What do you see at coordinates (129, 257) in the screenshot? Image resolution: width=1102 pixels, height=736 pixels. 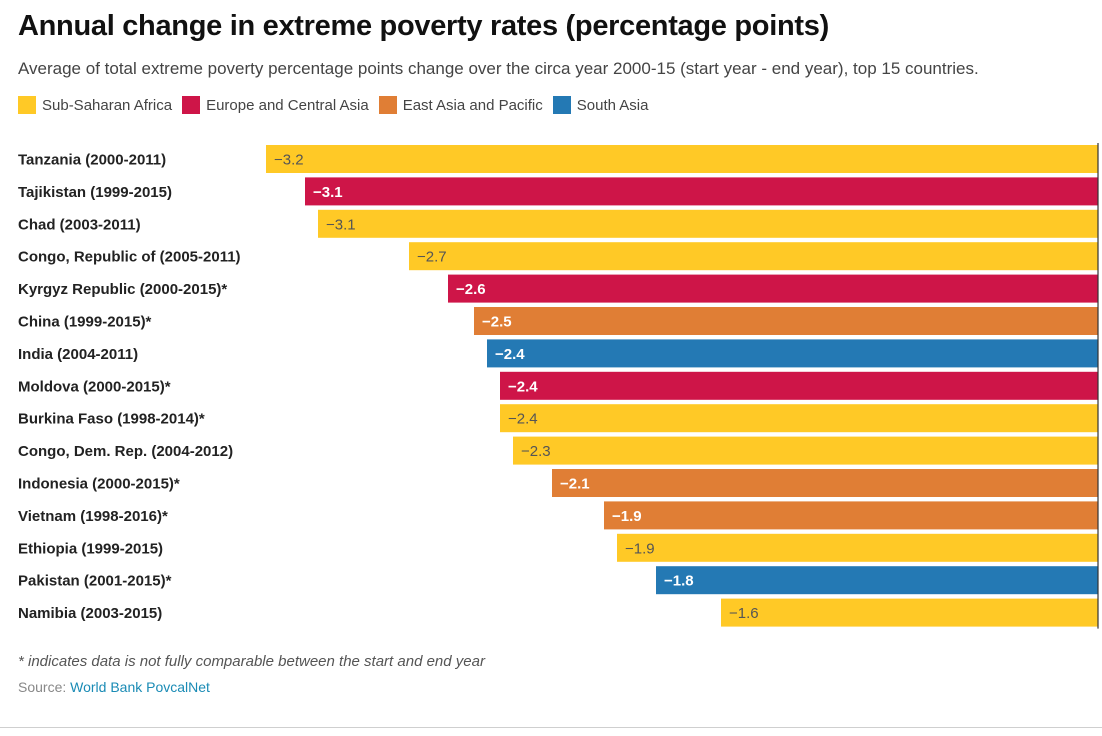 I see `category-label: Congo, Republic of (2005-2011)` at bounding box center [129, 257].